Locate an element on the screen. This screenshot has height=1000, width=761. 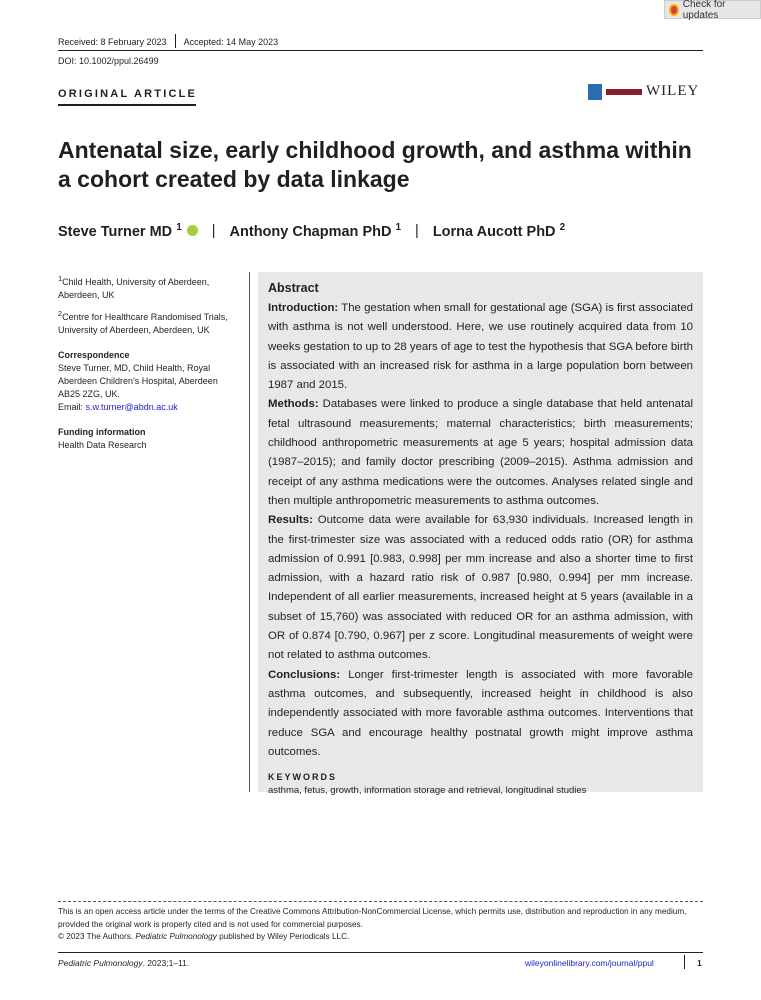
article-type: ORIGINAL ARTICLE is located at coordinates (128, 94).